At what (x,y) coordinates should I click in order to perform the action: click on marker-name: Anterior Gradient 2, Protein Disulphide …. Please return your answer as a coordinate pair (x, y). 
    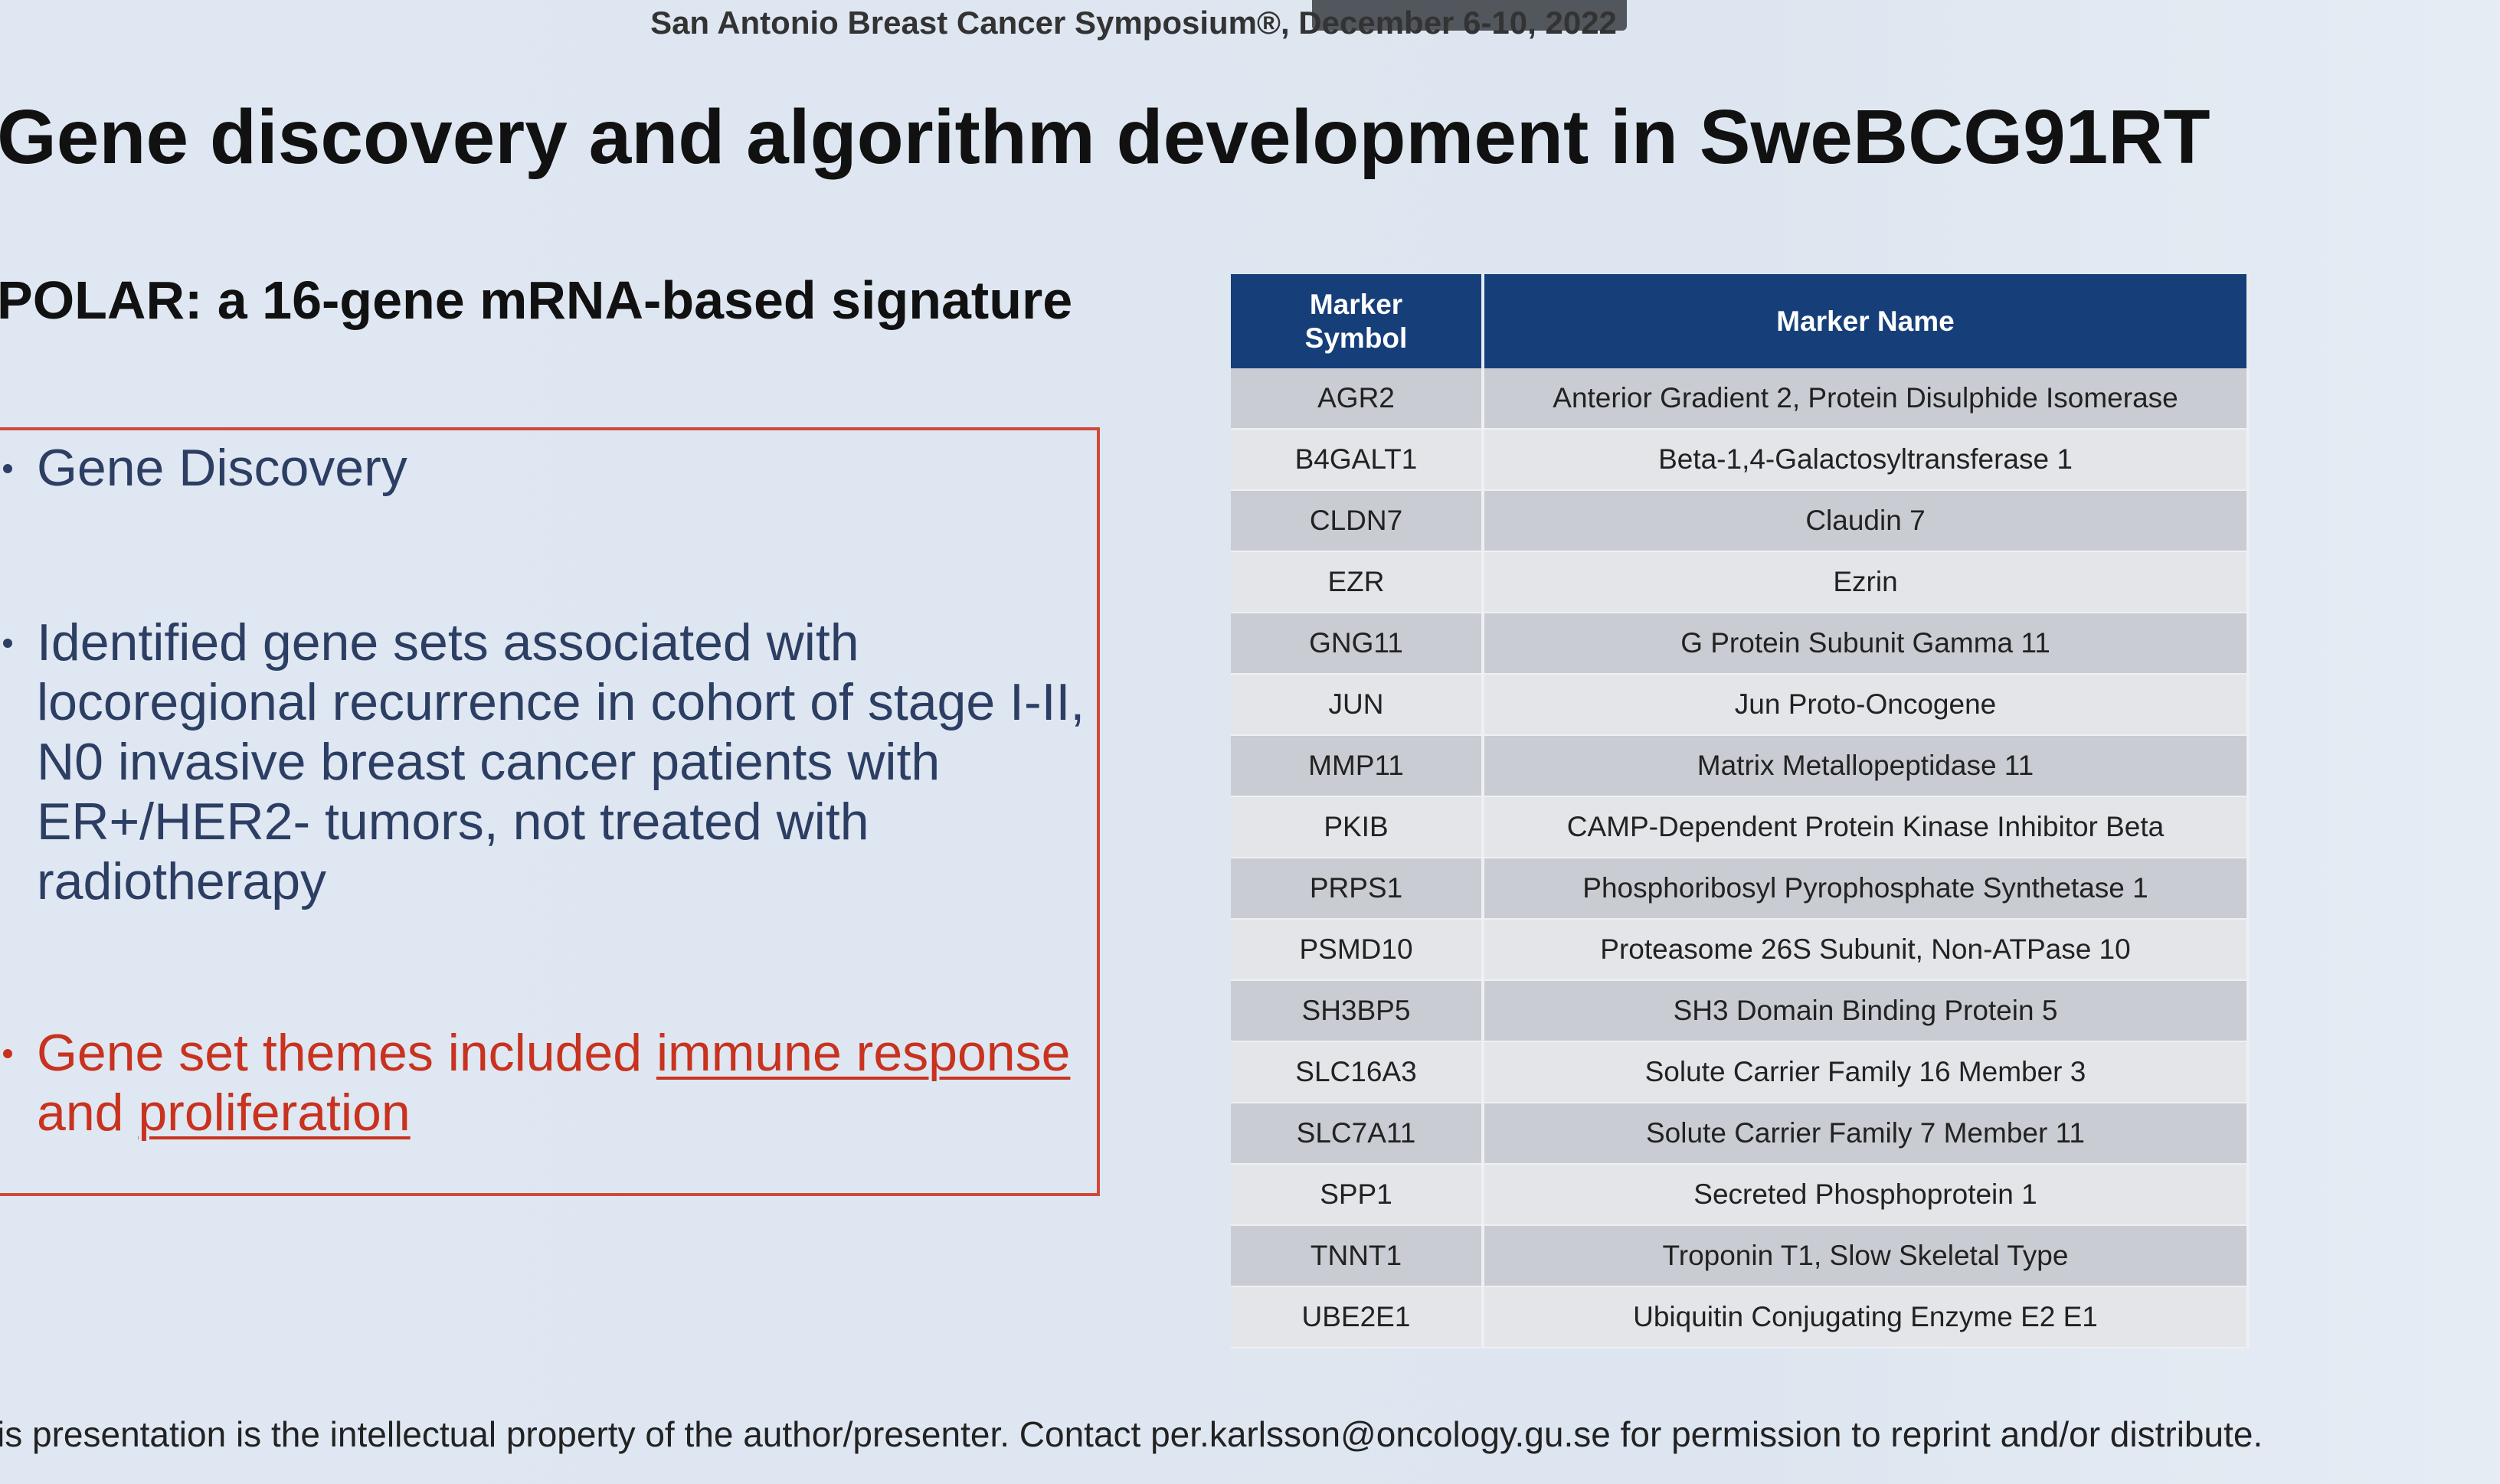
    Looking at the image, I should click on (1867, 399).